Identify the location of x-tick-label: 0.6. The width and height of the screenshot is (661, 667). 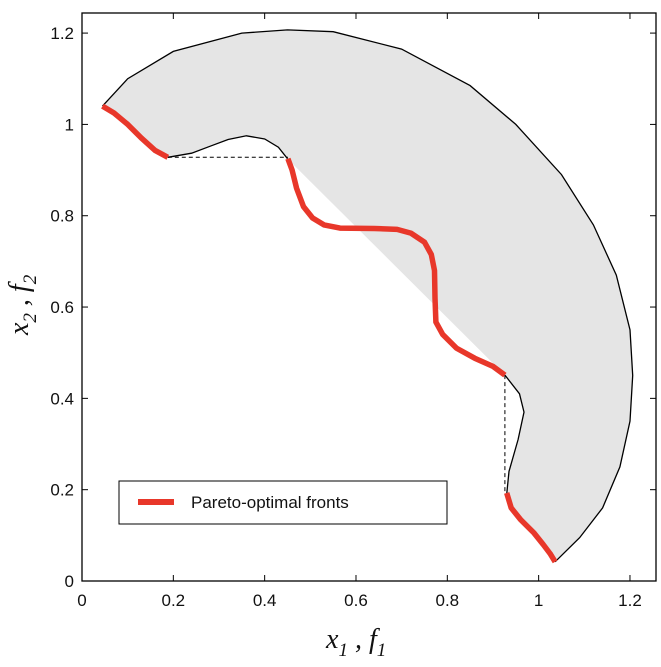
(356, 600).